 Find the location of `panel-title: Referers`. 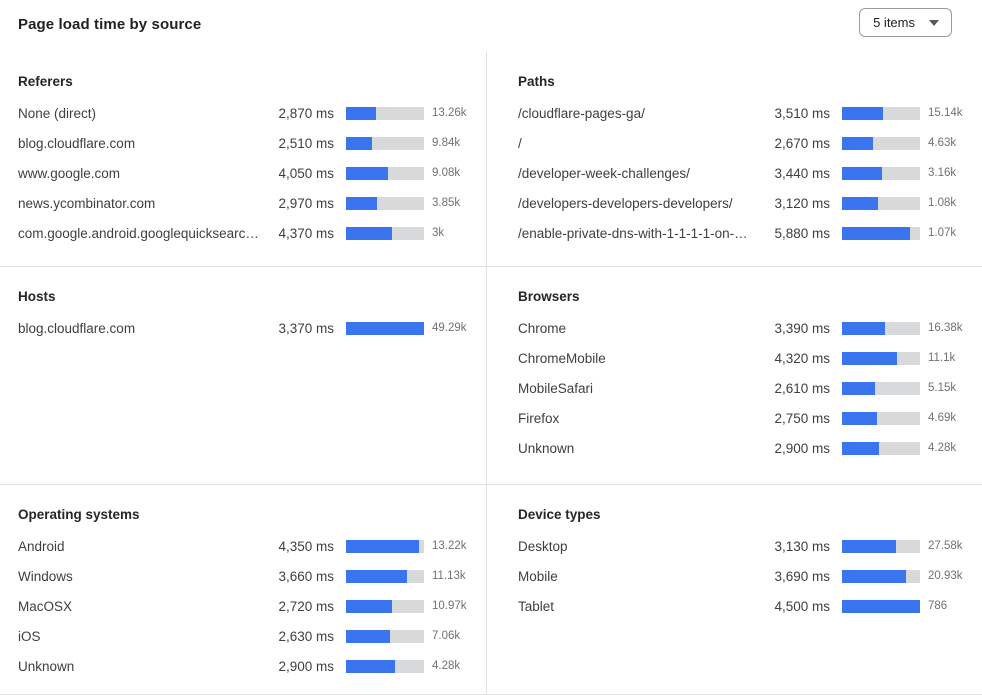

panel-title: Referers is located at coordinates (45, 81).